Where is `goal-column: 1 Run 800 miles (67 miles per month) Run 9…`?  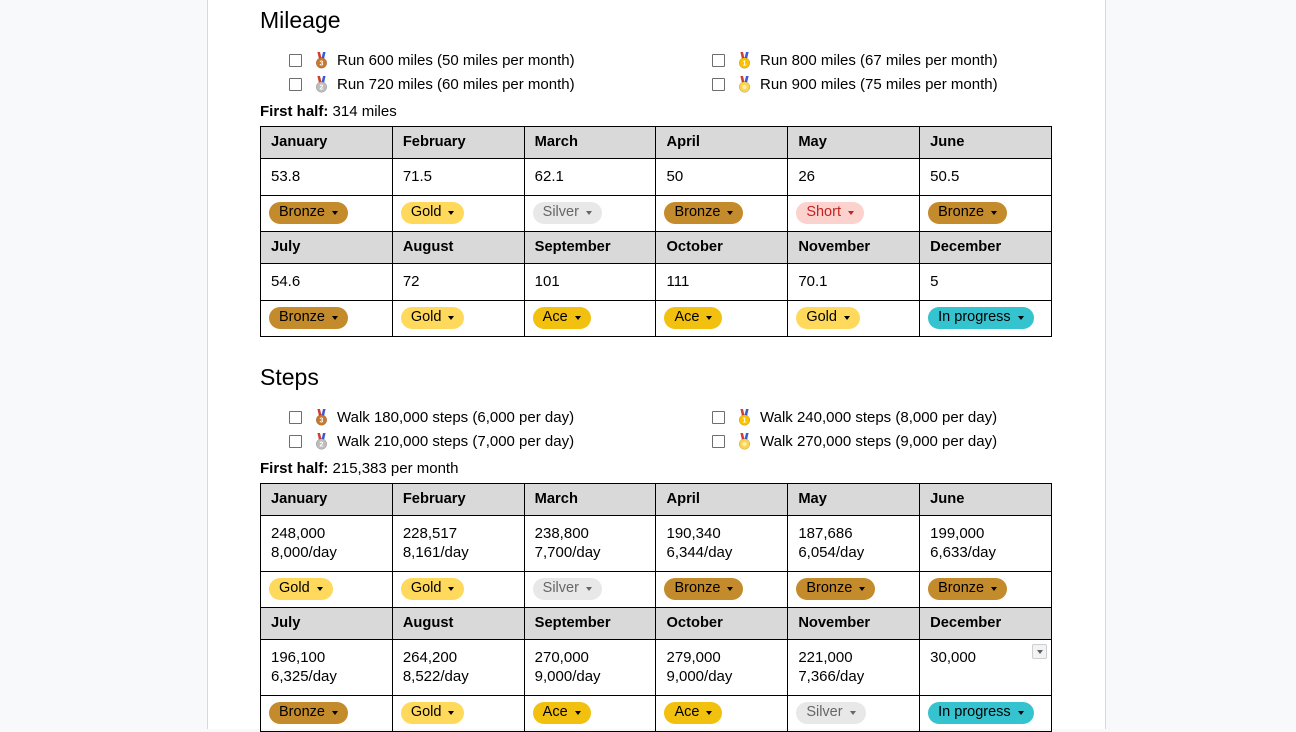 goal-column: 1 Run 800 miles (67 miles per month) Run 9… is located at coordinates (855, 72).